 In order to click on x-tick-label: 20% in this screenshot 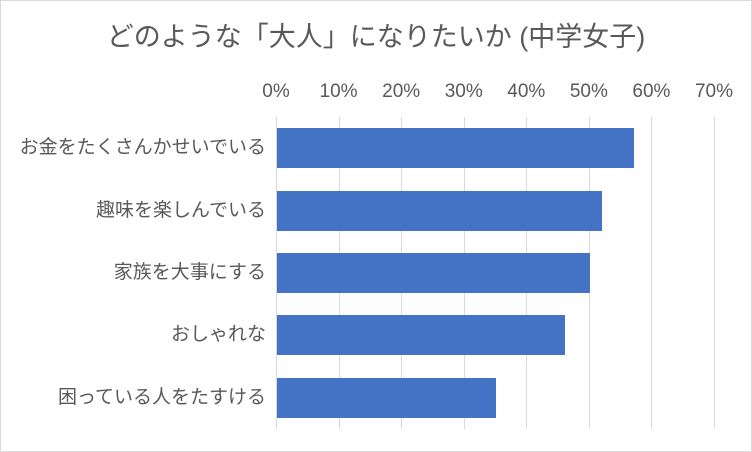, I will do `click(401, 91)`.